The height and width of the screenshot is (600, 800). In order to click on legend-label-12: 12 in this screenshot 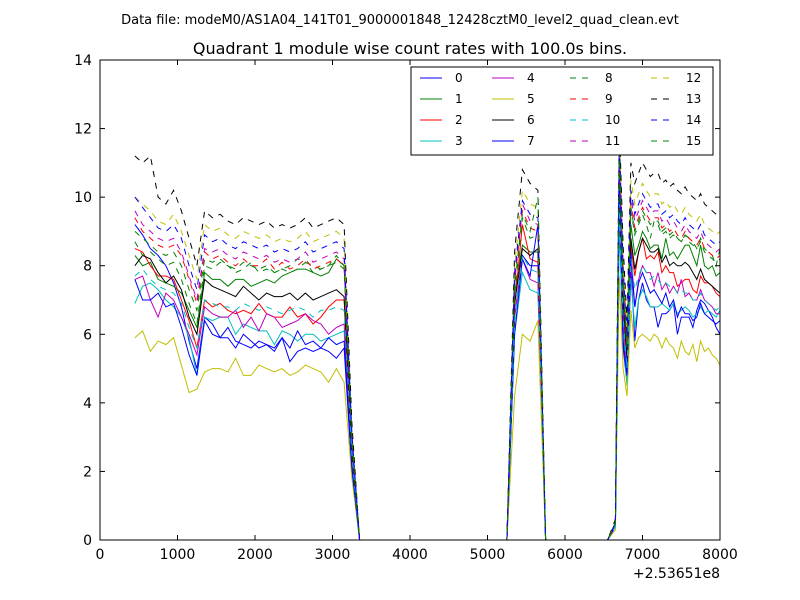, I will do `click(693, 78)`.